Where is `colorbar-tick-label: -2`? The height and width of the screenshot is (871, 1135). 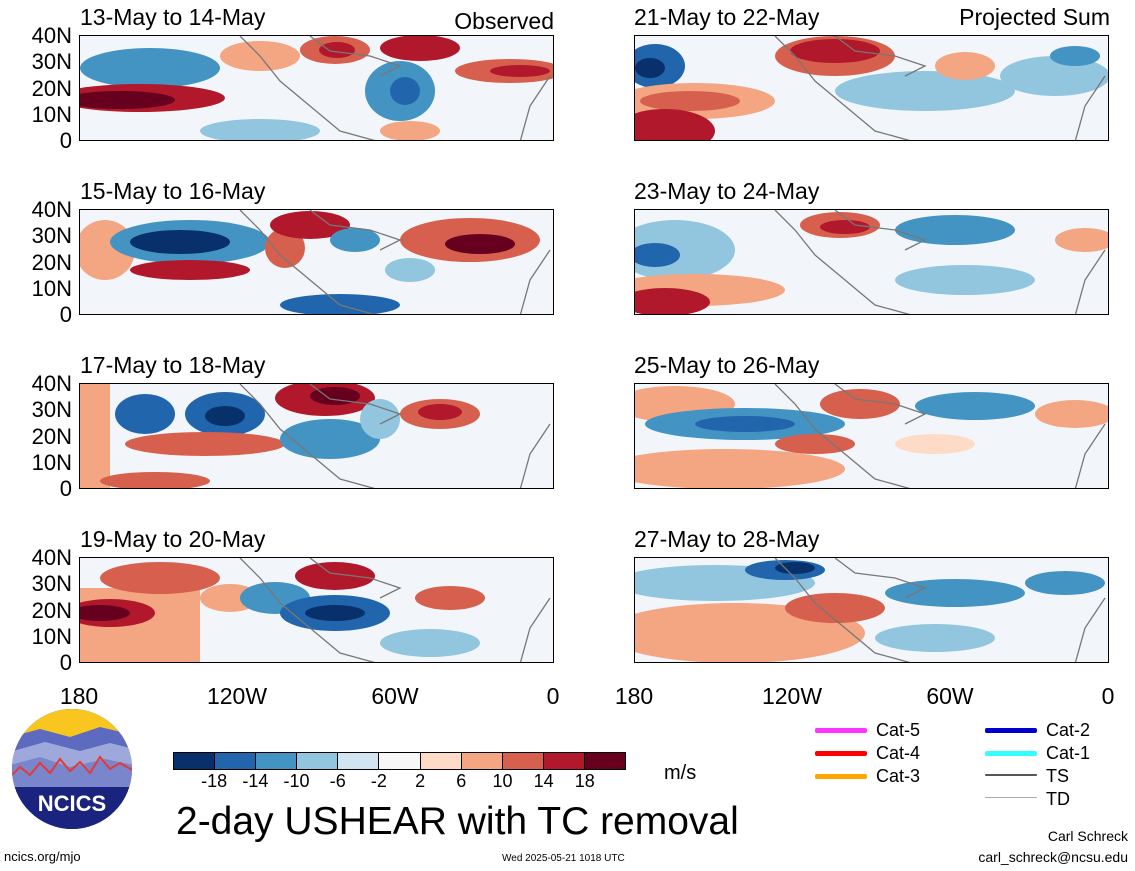 colorbar-tick-label: -2 is located at coordinates (378, 781).